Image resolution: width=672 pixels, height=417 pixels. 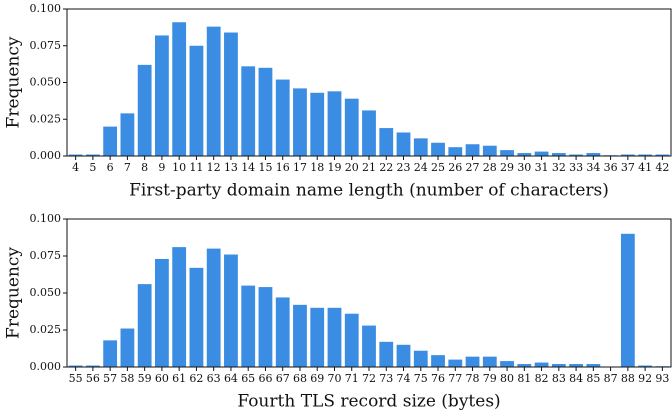 I want to click on x-tick-label: 22, so click(x=386, y=167).